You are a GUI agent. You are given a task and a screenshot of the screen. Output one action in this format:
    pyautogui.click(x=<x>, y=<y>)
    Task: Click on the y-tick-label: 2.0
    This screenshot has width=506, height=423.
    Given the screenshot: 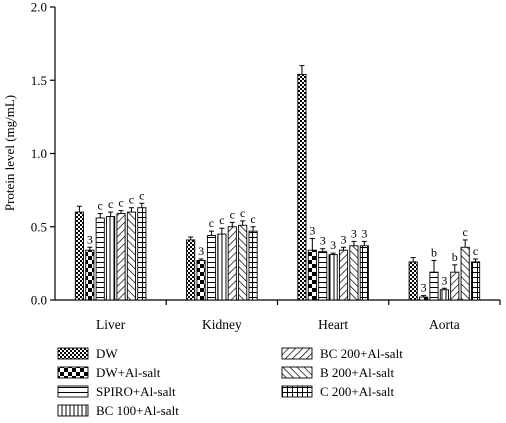 What is the action you would take?
    pyautogui.click(x=39, y=7)
    